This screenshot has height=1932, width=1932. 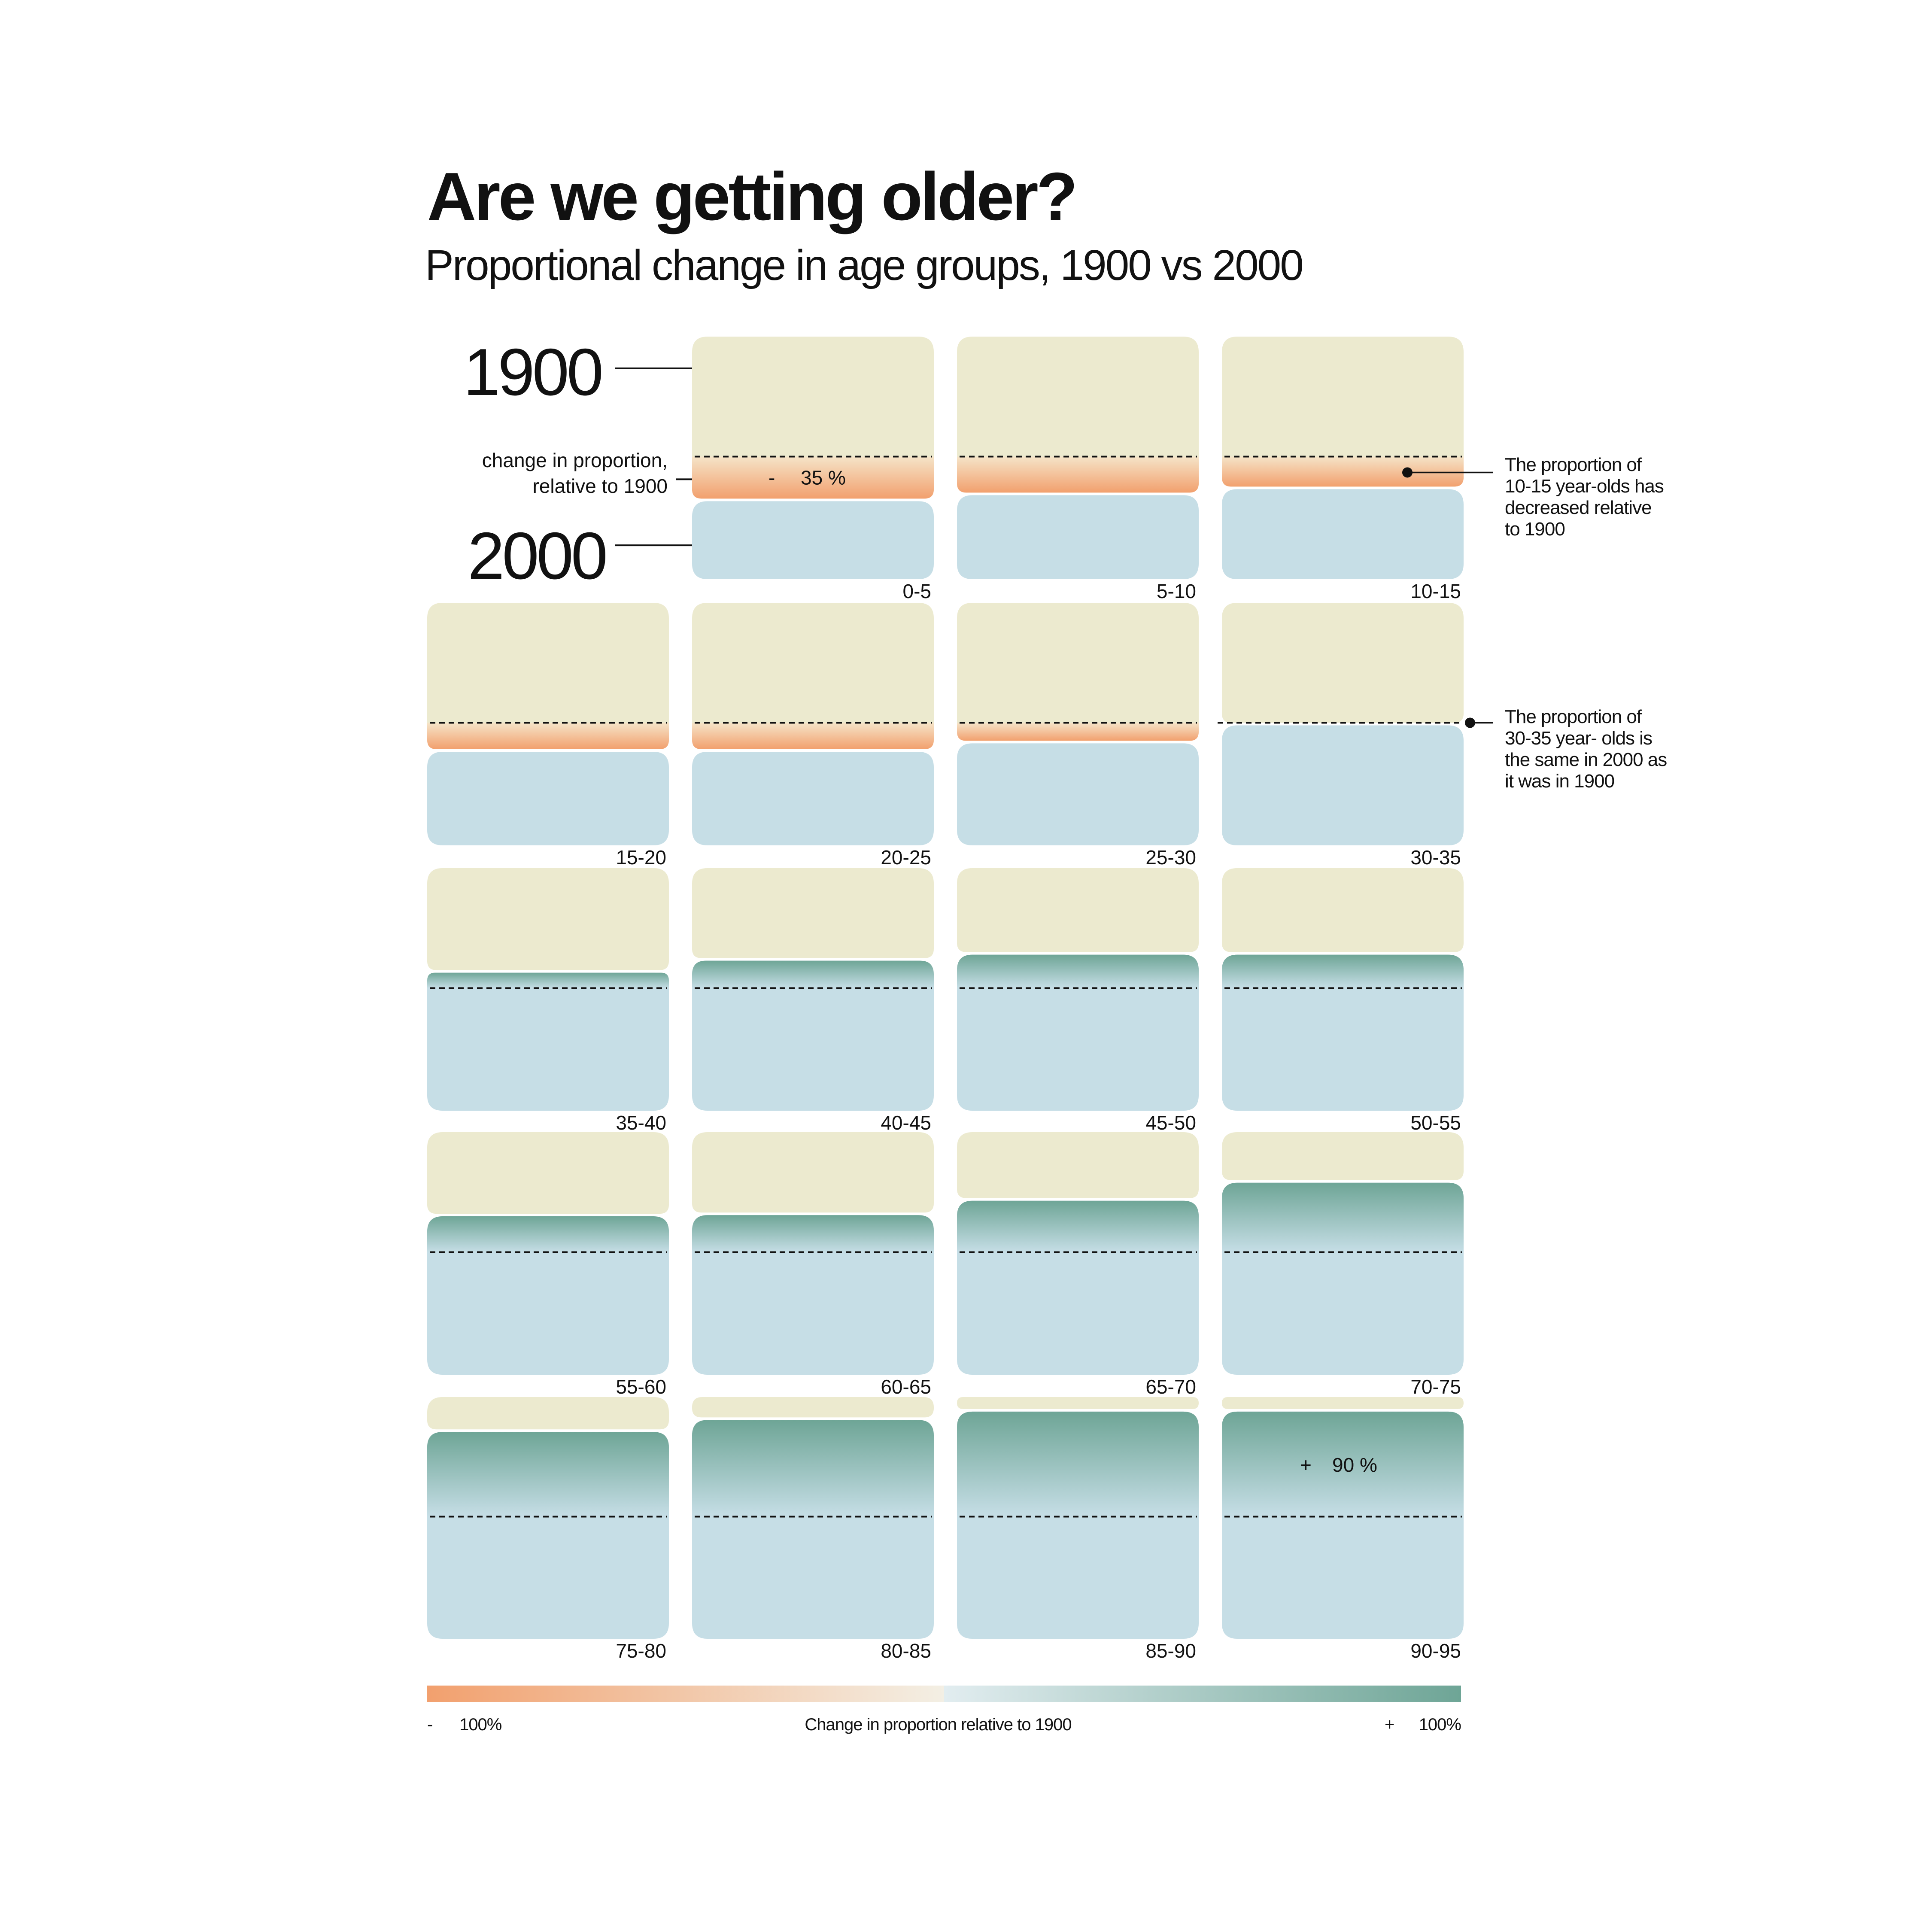 I want to click on annotation-10-15-line4: to 1900, so click(x=1535, y=530).